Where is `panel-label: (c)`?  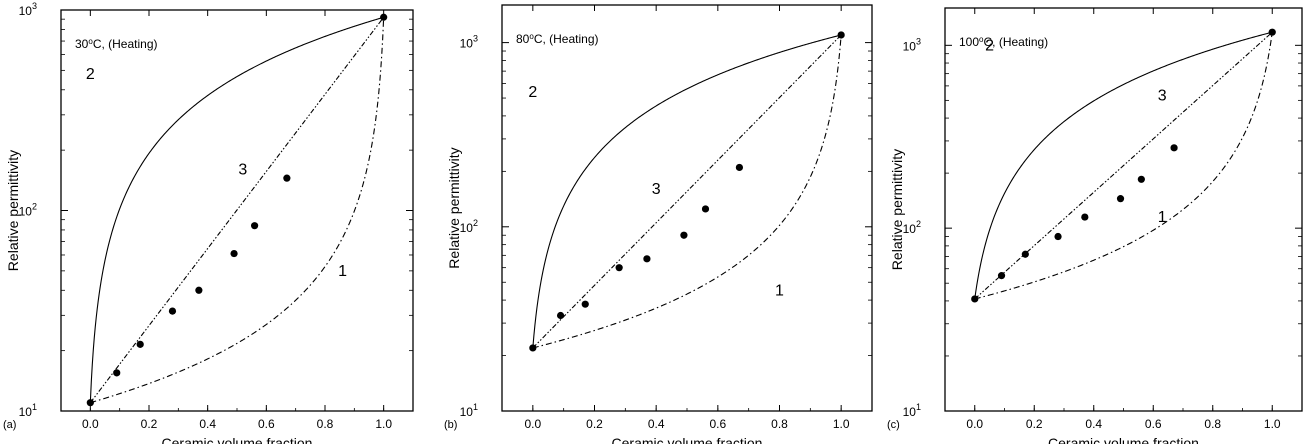
panel-label: (c) is located at coordinates (893, 425).